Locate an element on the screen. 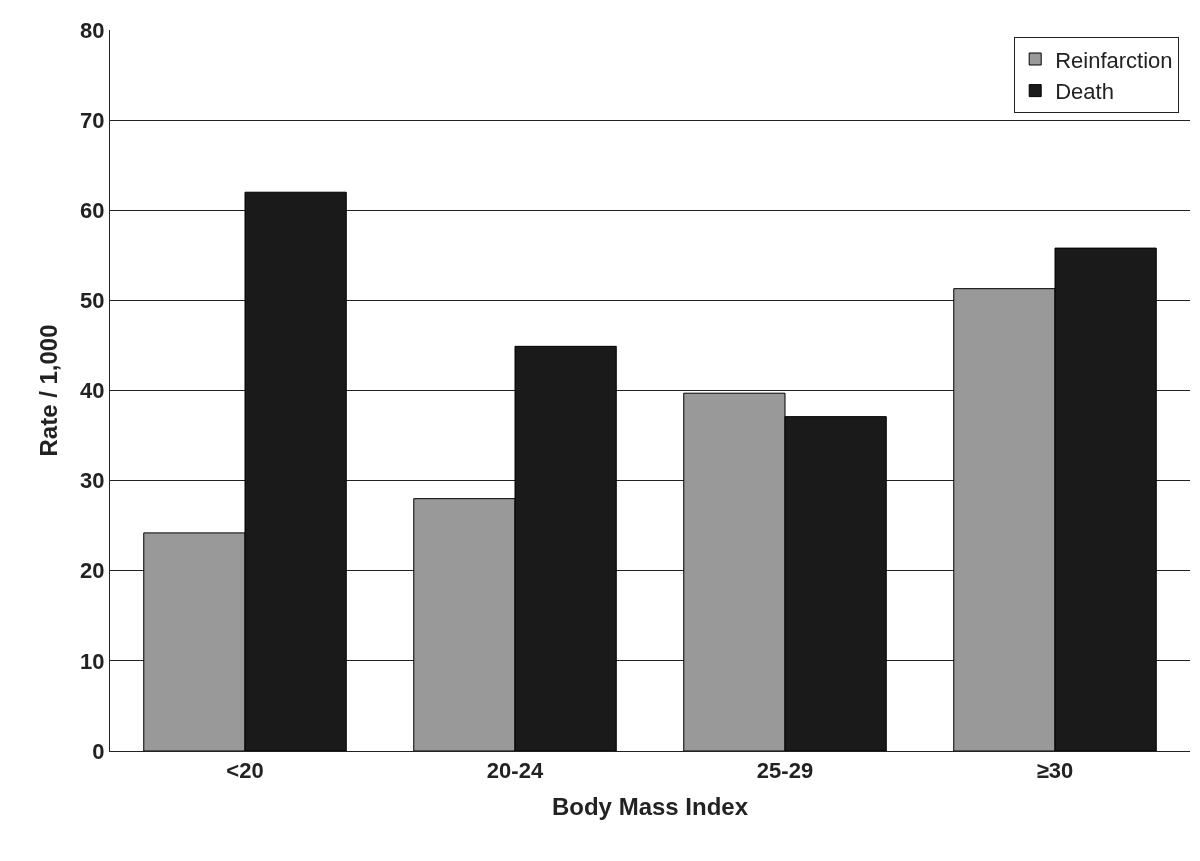 This screenshot has width=1200, height=861. x-tick-label: <20 is located at coordinates (245, 771).